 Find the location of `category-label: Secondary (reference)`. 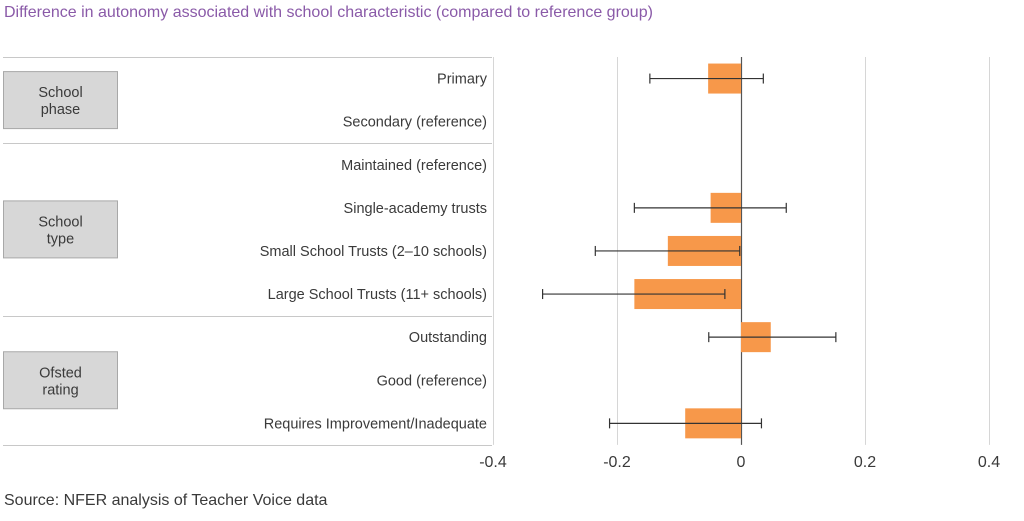

category-label: Secondary (reference) is located at coordinates (415, 123).